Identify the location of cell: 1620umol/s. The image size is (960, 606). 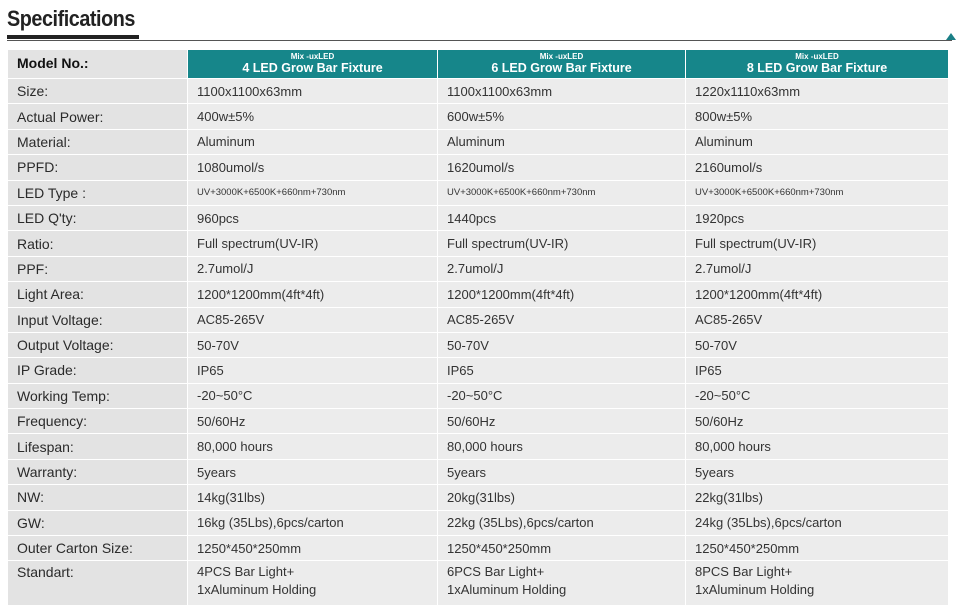
(561, 167).